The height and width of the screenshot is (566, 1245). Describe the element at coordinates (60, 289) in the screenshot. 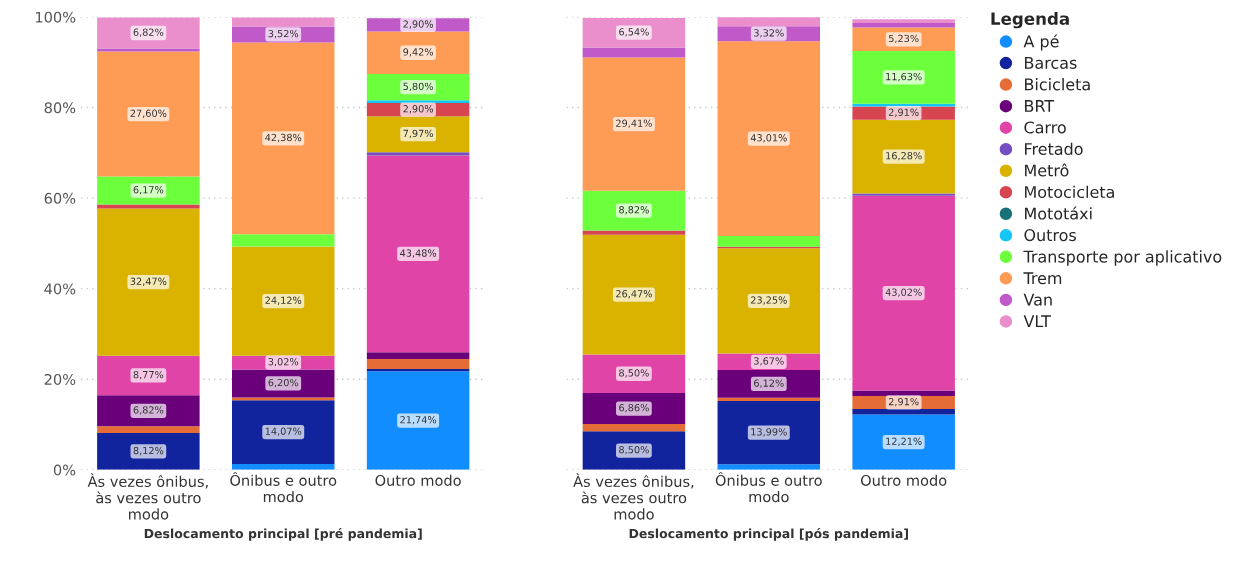

I see `y-tick-label: 40%` at that location.